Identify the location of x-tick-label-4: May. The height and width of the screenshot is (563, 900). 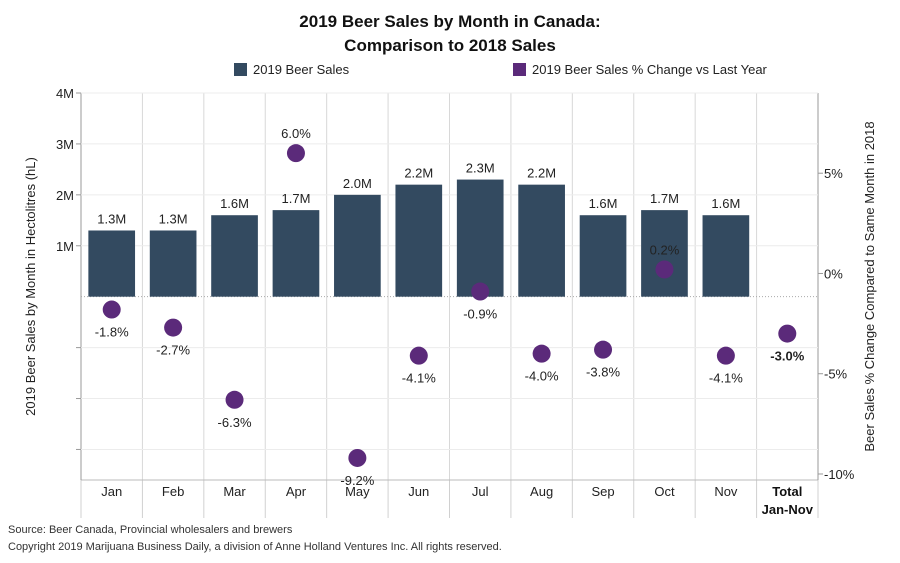
(357, 491).